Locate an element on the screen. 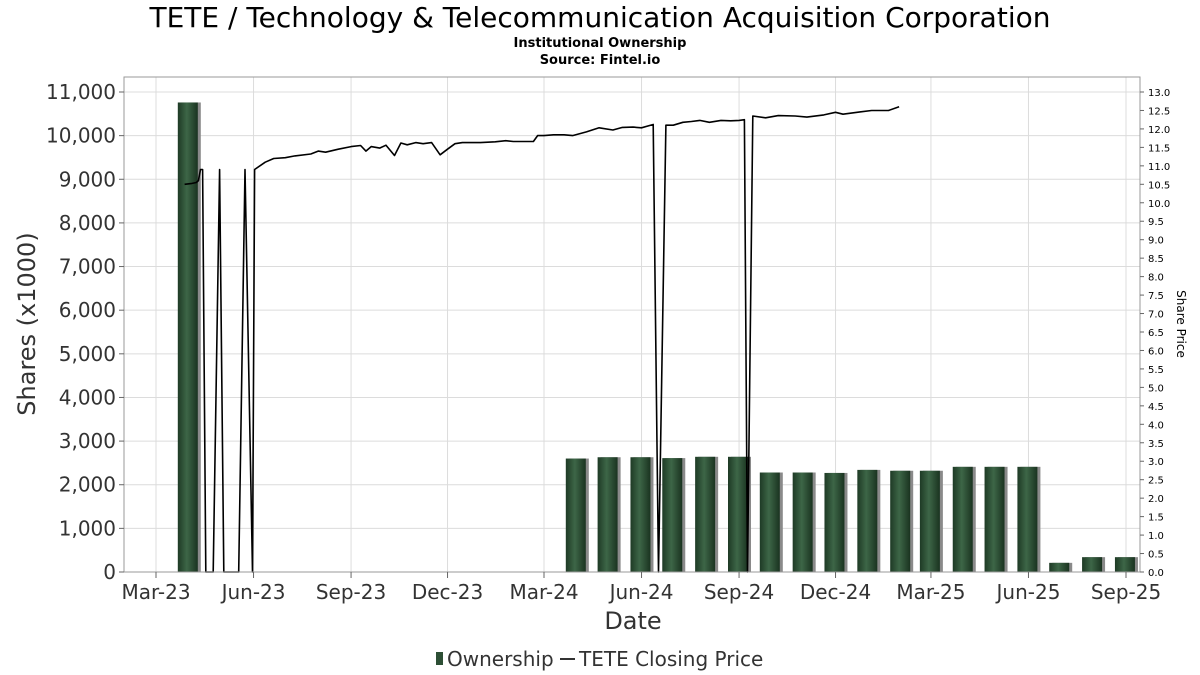  y-tick-label: 5,000 is located at coordinates (87, 354).